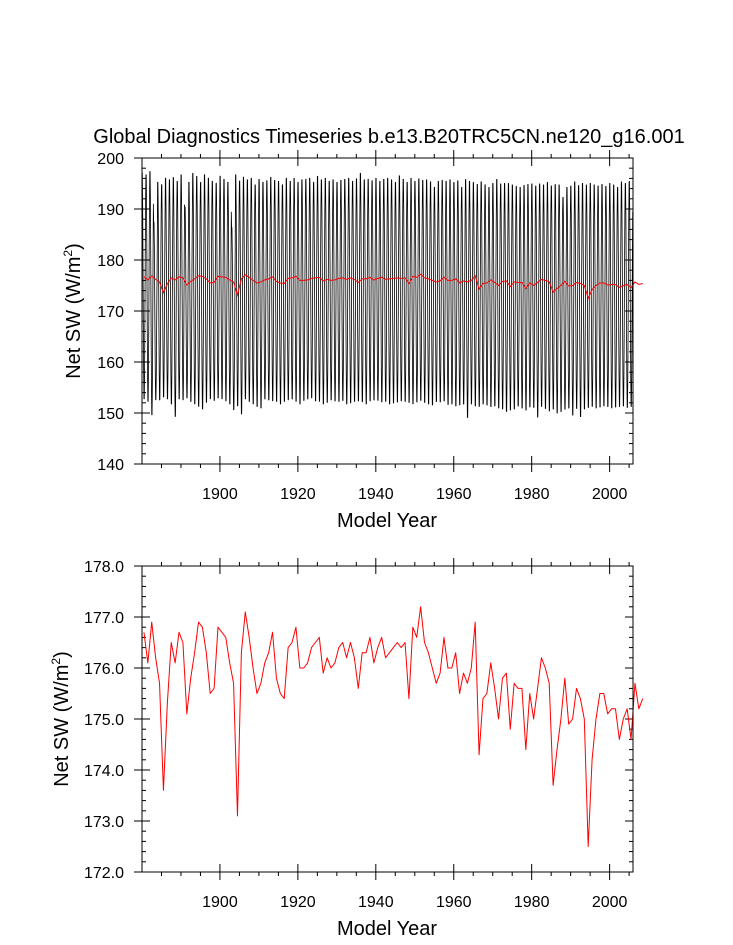 This screenshot has width=733, height=945. What do you see at coordinates (376, 494) in the screenshot?
I see `top-x-tick-label: 1940` at bounding box center [376, 494].